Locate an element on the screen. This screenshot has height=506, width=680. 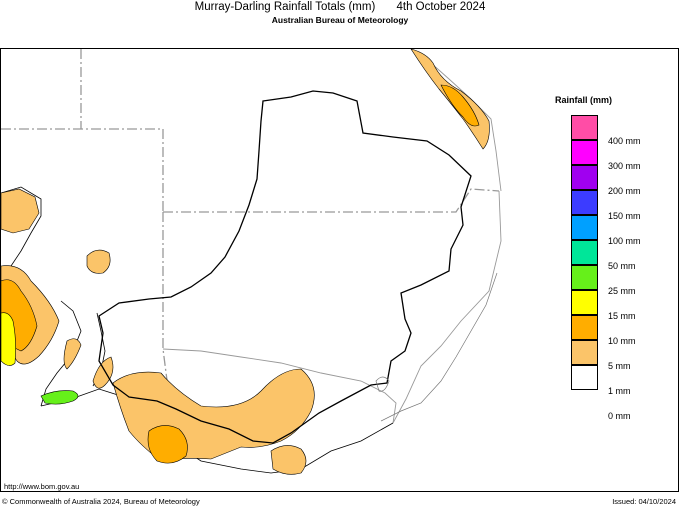
border-sa-nsw-vic is located at coordinates (166, 304).